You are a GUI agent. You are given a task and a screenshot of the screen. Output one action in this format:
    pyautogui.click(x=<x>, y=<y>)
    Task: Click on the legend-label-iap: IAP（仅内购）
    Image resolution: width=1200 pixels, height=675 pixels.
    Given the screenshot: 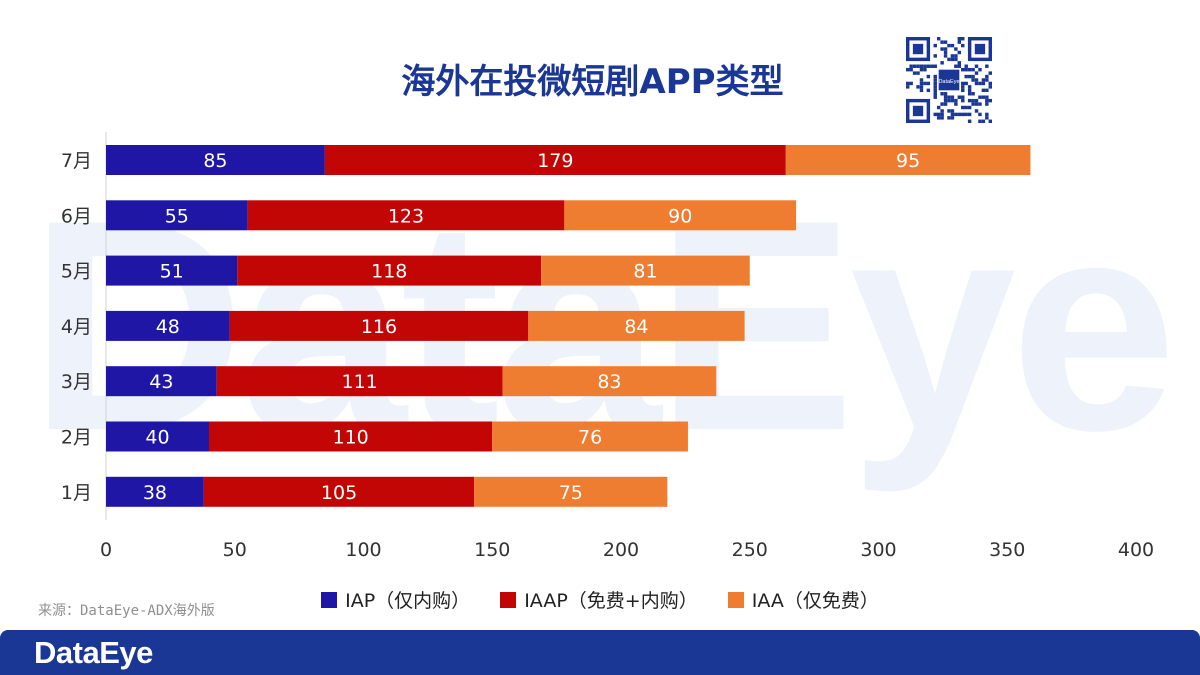 What is the action you would take?
    pyautogui.click(x=408, y=601)
    